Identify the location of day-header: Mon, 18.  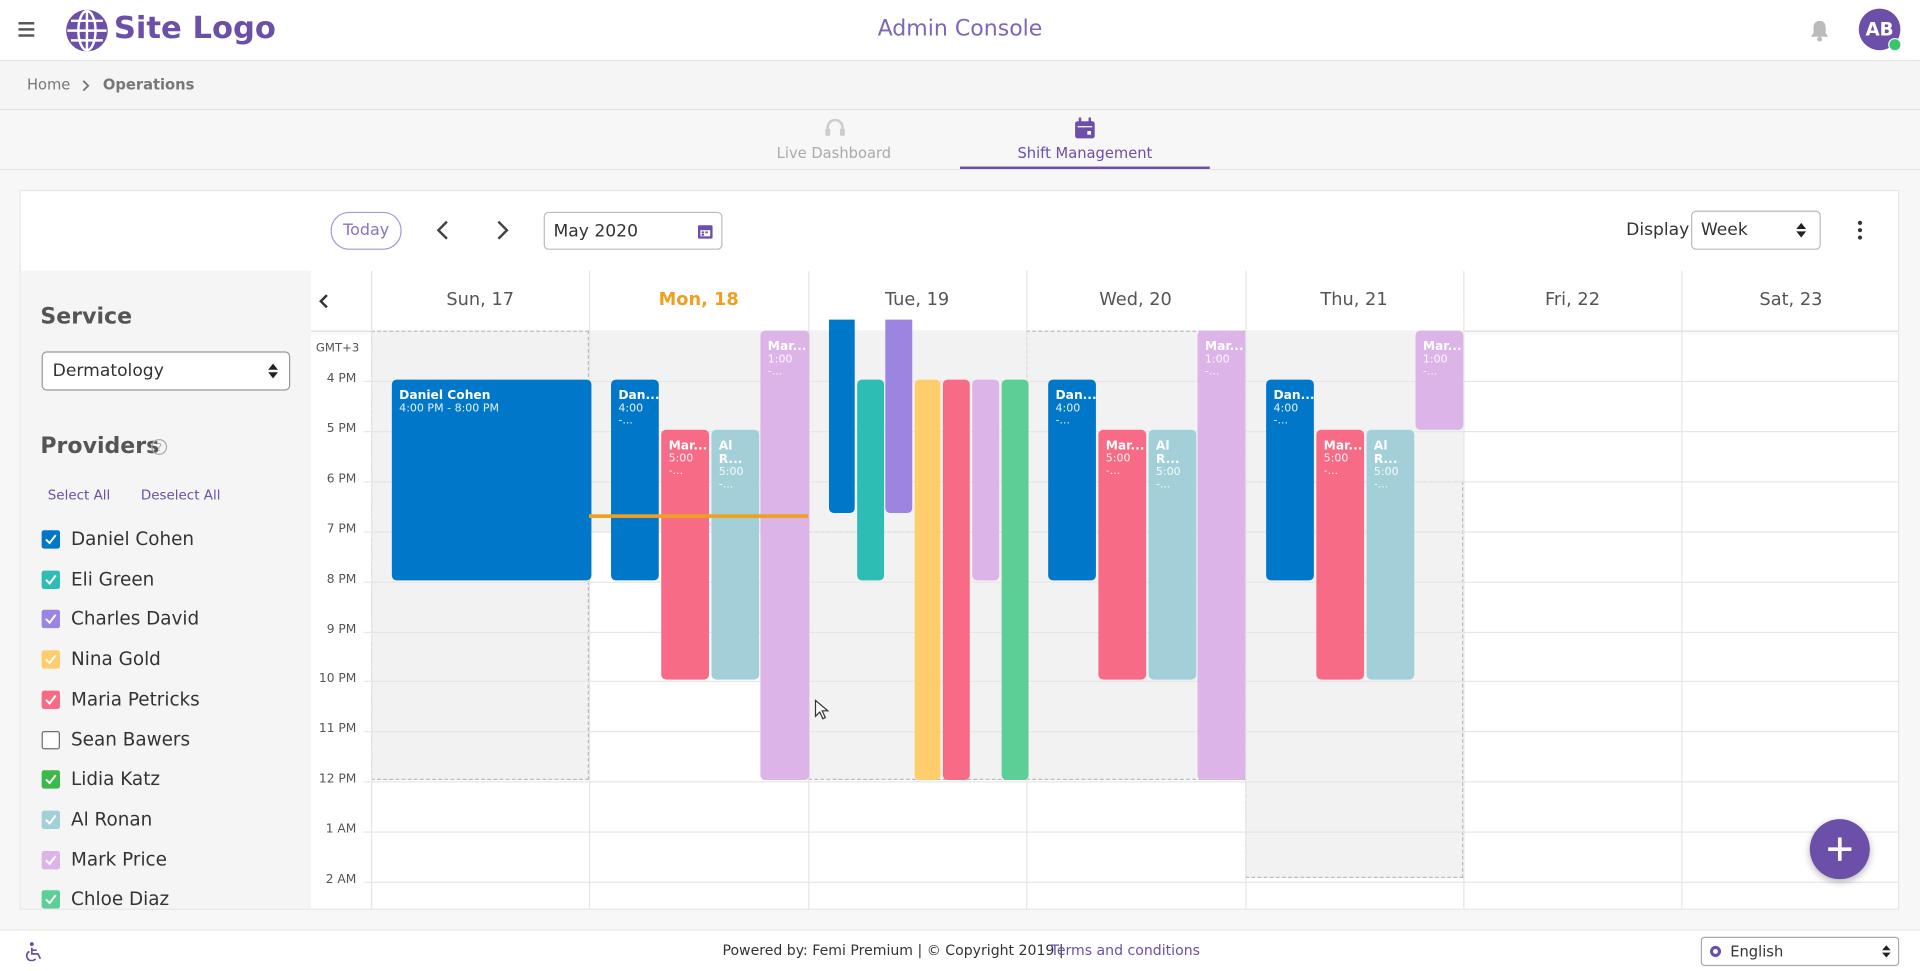
(698, 300).